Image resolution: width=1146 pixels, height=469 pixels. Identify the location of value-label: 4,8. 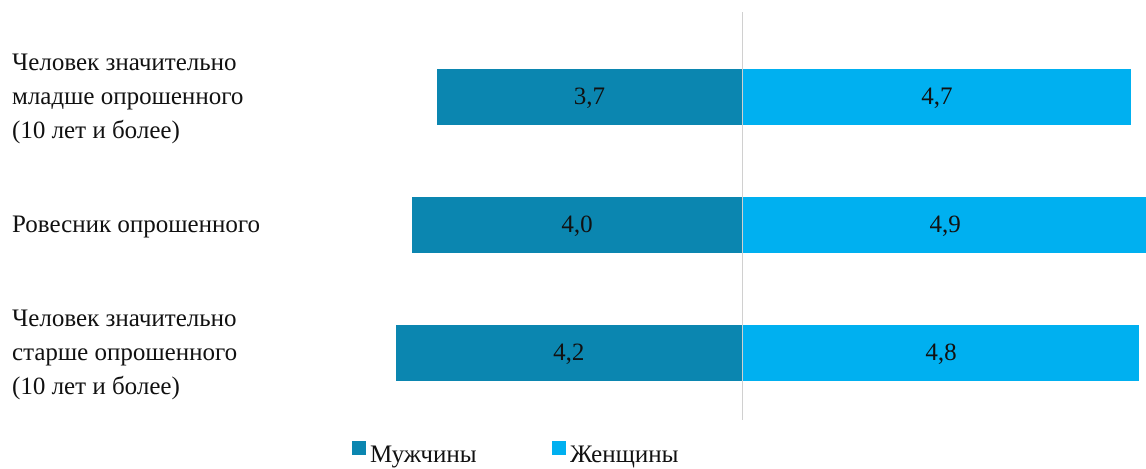
(941, 352).